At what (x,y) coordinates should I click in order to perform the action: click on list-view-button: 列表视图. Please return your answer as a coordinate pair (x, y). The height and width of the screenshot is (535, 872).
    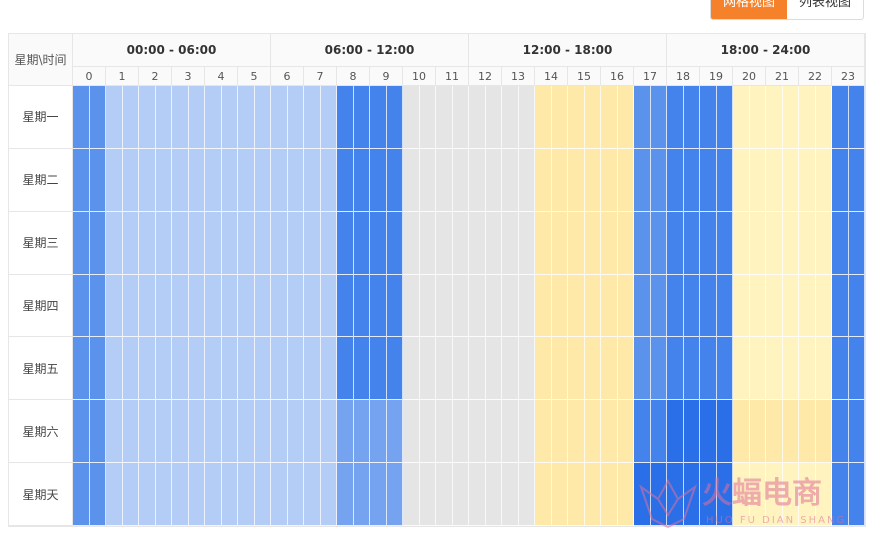
    Looking at the image, I should click on (824, 5).